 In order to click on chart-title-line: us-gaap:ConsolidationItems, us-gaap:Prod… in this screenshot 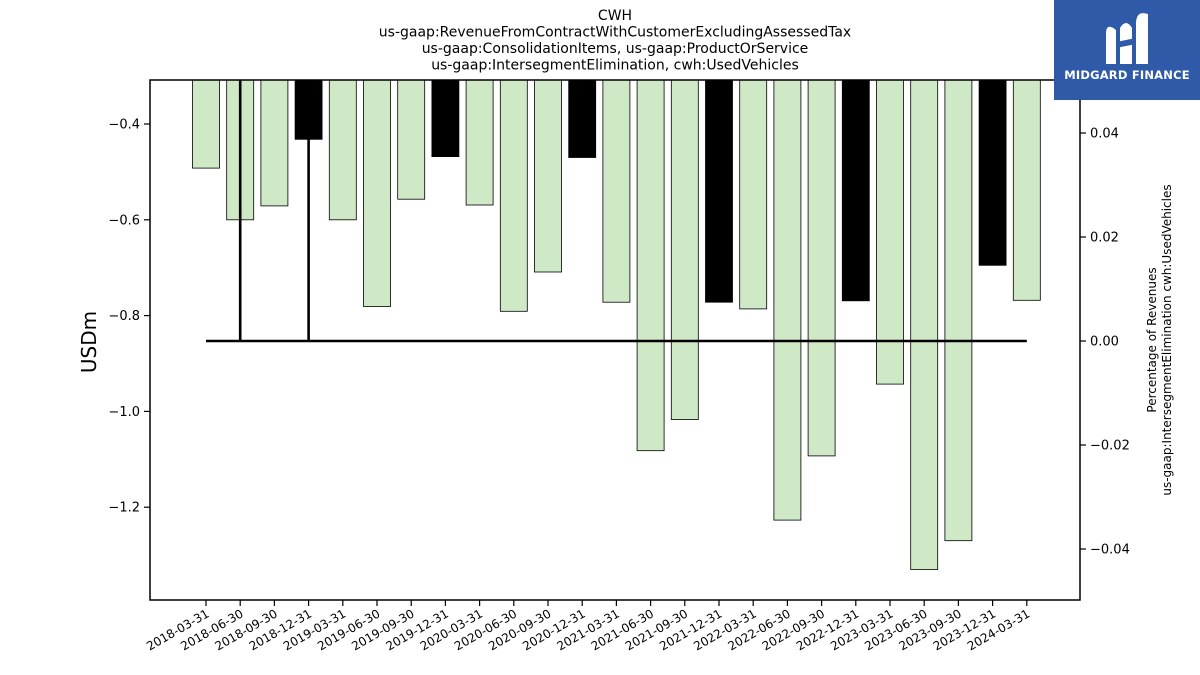, I will do `click(615, 49)`.